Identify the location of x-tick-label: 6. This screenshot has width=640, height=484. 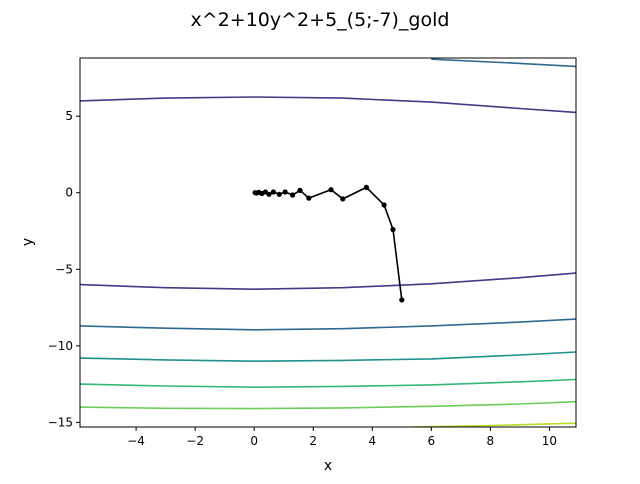
(432, 441).